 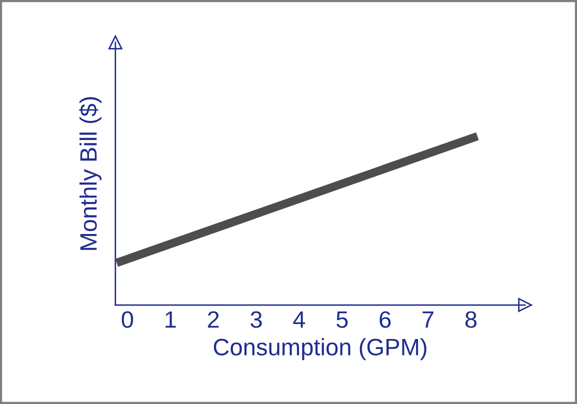 What do you see at coordinates (256, 319) in the screenshot?
I see `x-tick-label: 3` at bounding box center [256, 319].